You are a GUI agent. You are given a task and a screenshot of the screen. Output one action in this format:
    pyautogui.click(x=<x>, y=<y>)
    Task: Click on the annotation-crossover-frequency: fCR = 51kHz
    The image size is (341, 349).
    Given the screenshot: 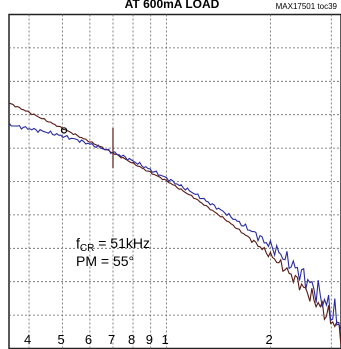 What is the action you would take?
    pyautogui.click(x=113, y=244)
    